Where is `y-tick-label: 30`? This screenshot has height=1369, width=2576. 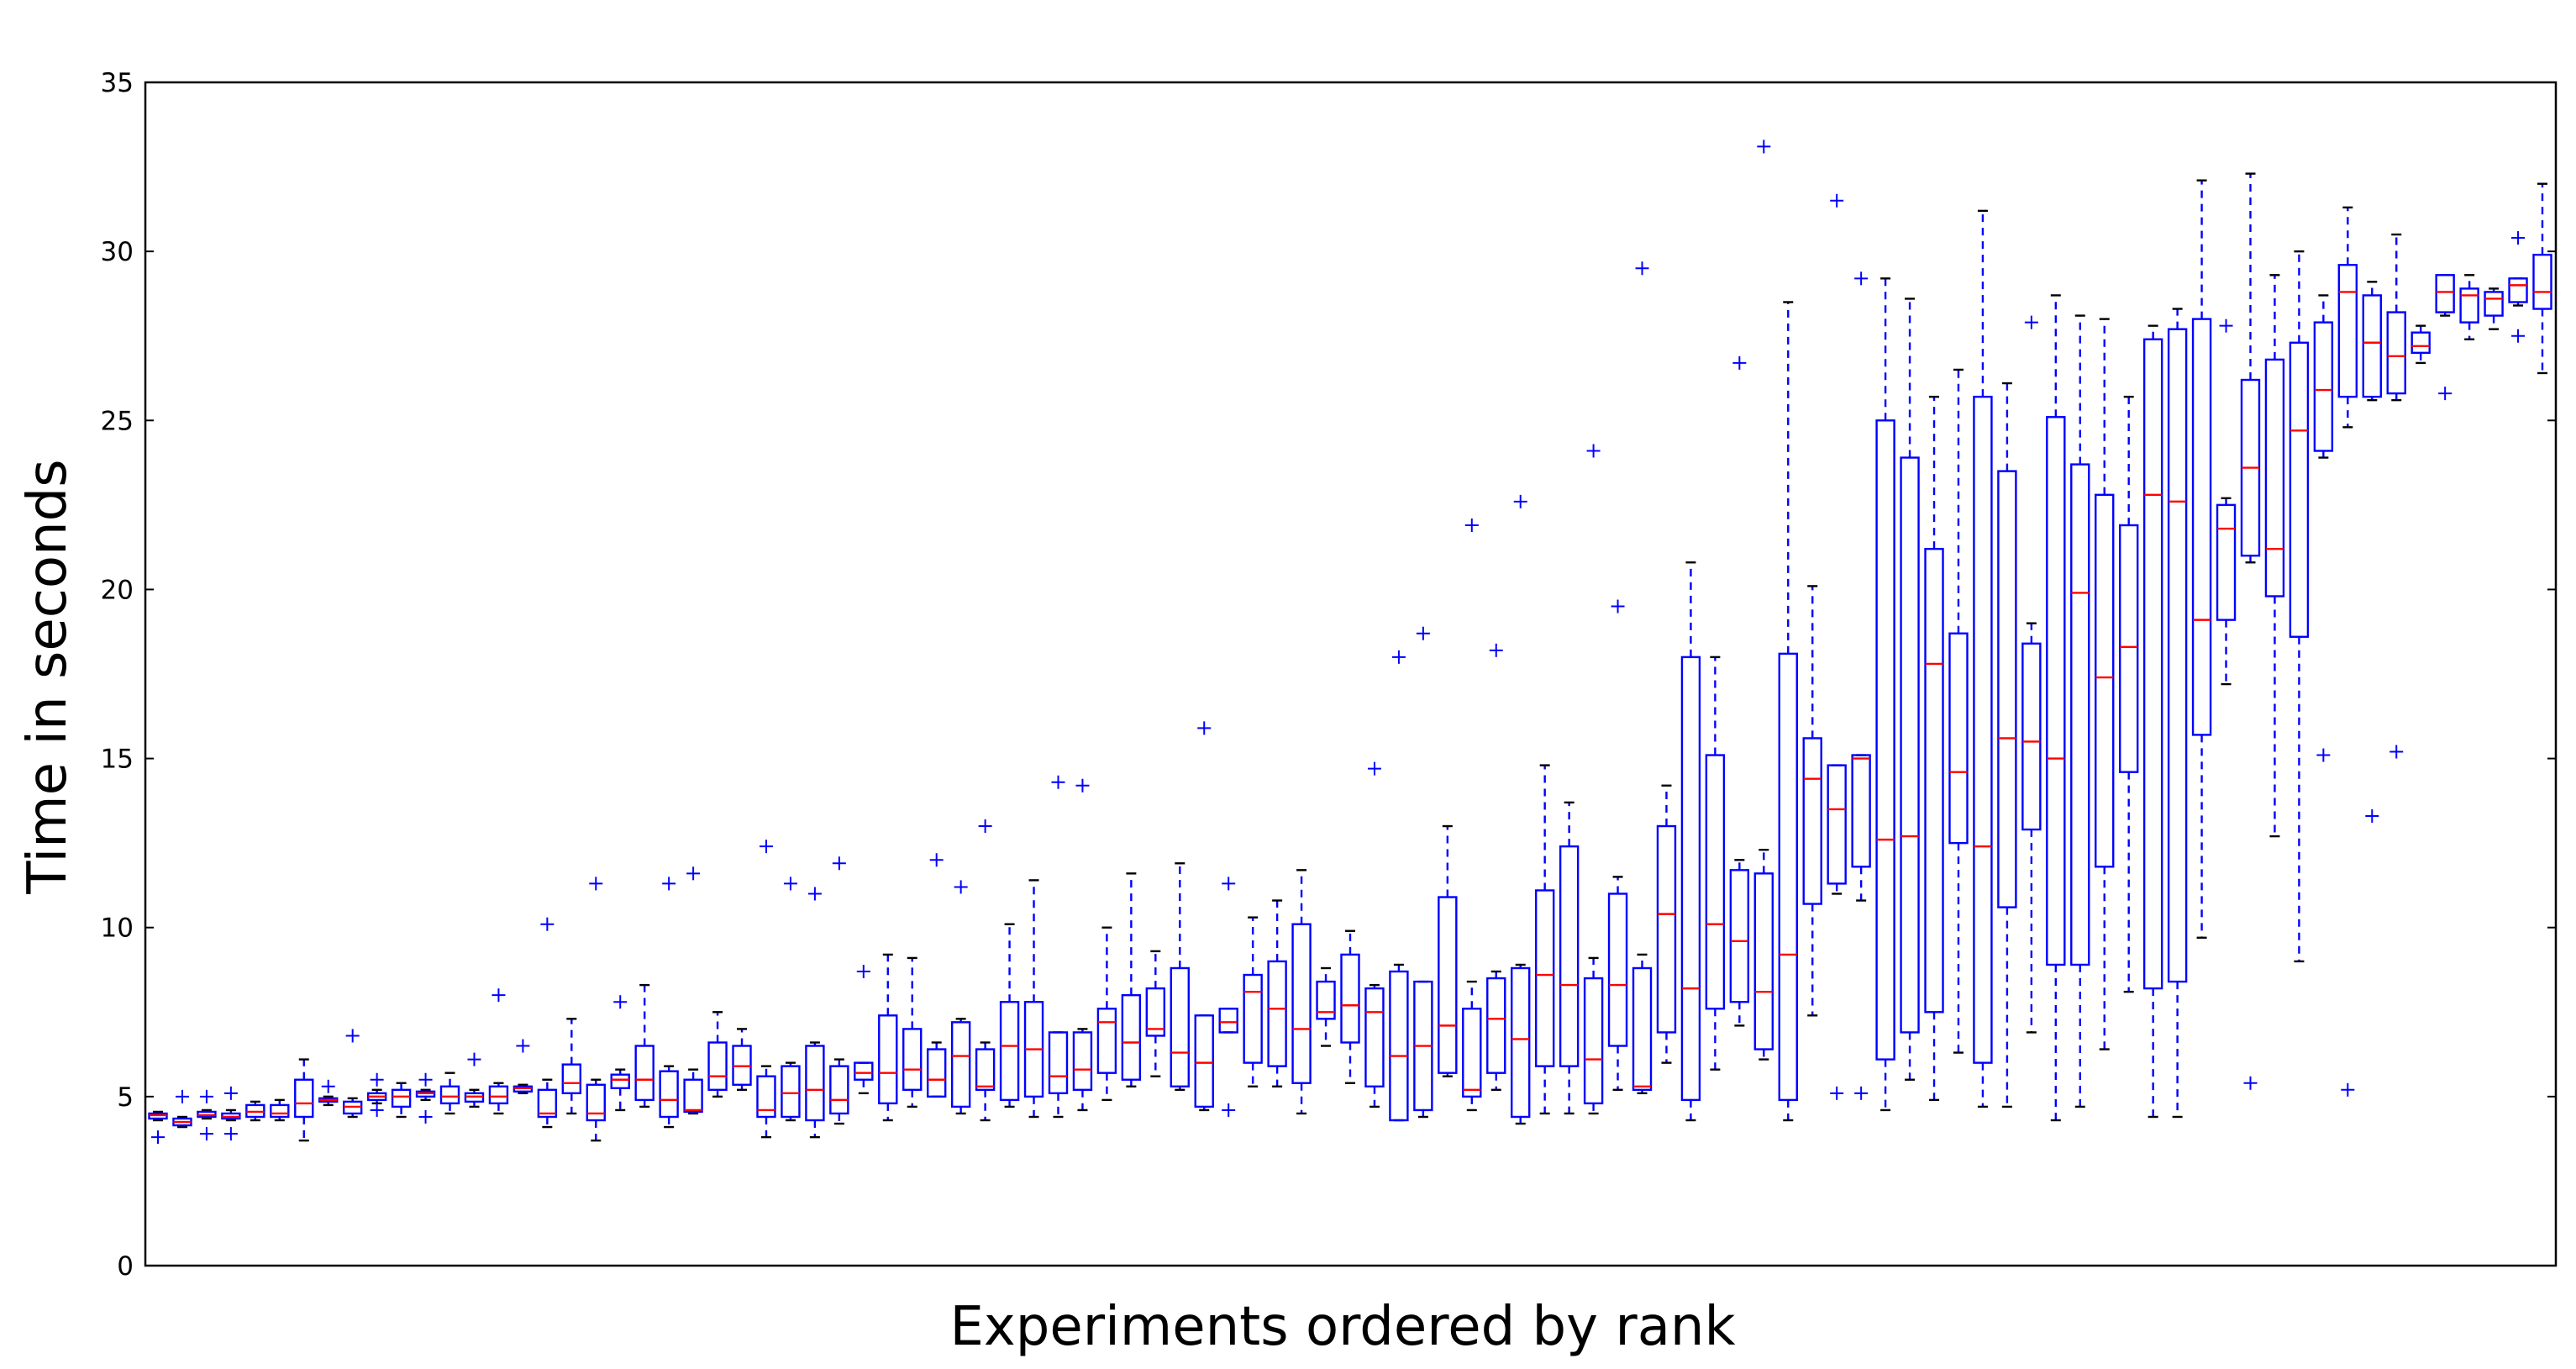
y-tick-label: 30 is located at coordinates (117, 252).